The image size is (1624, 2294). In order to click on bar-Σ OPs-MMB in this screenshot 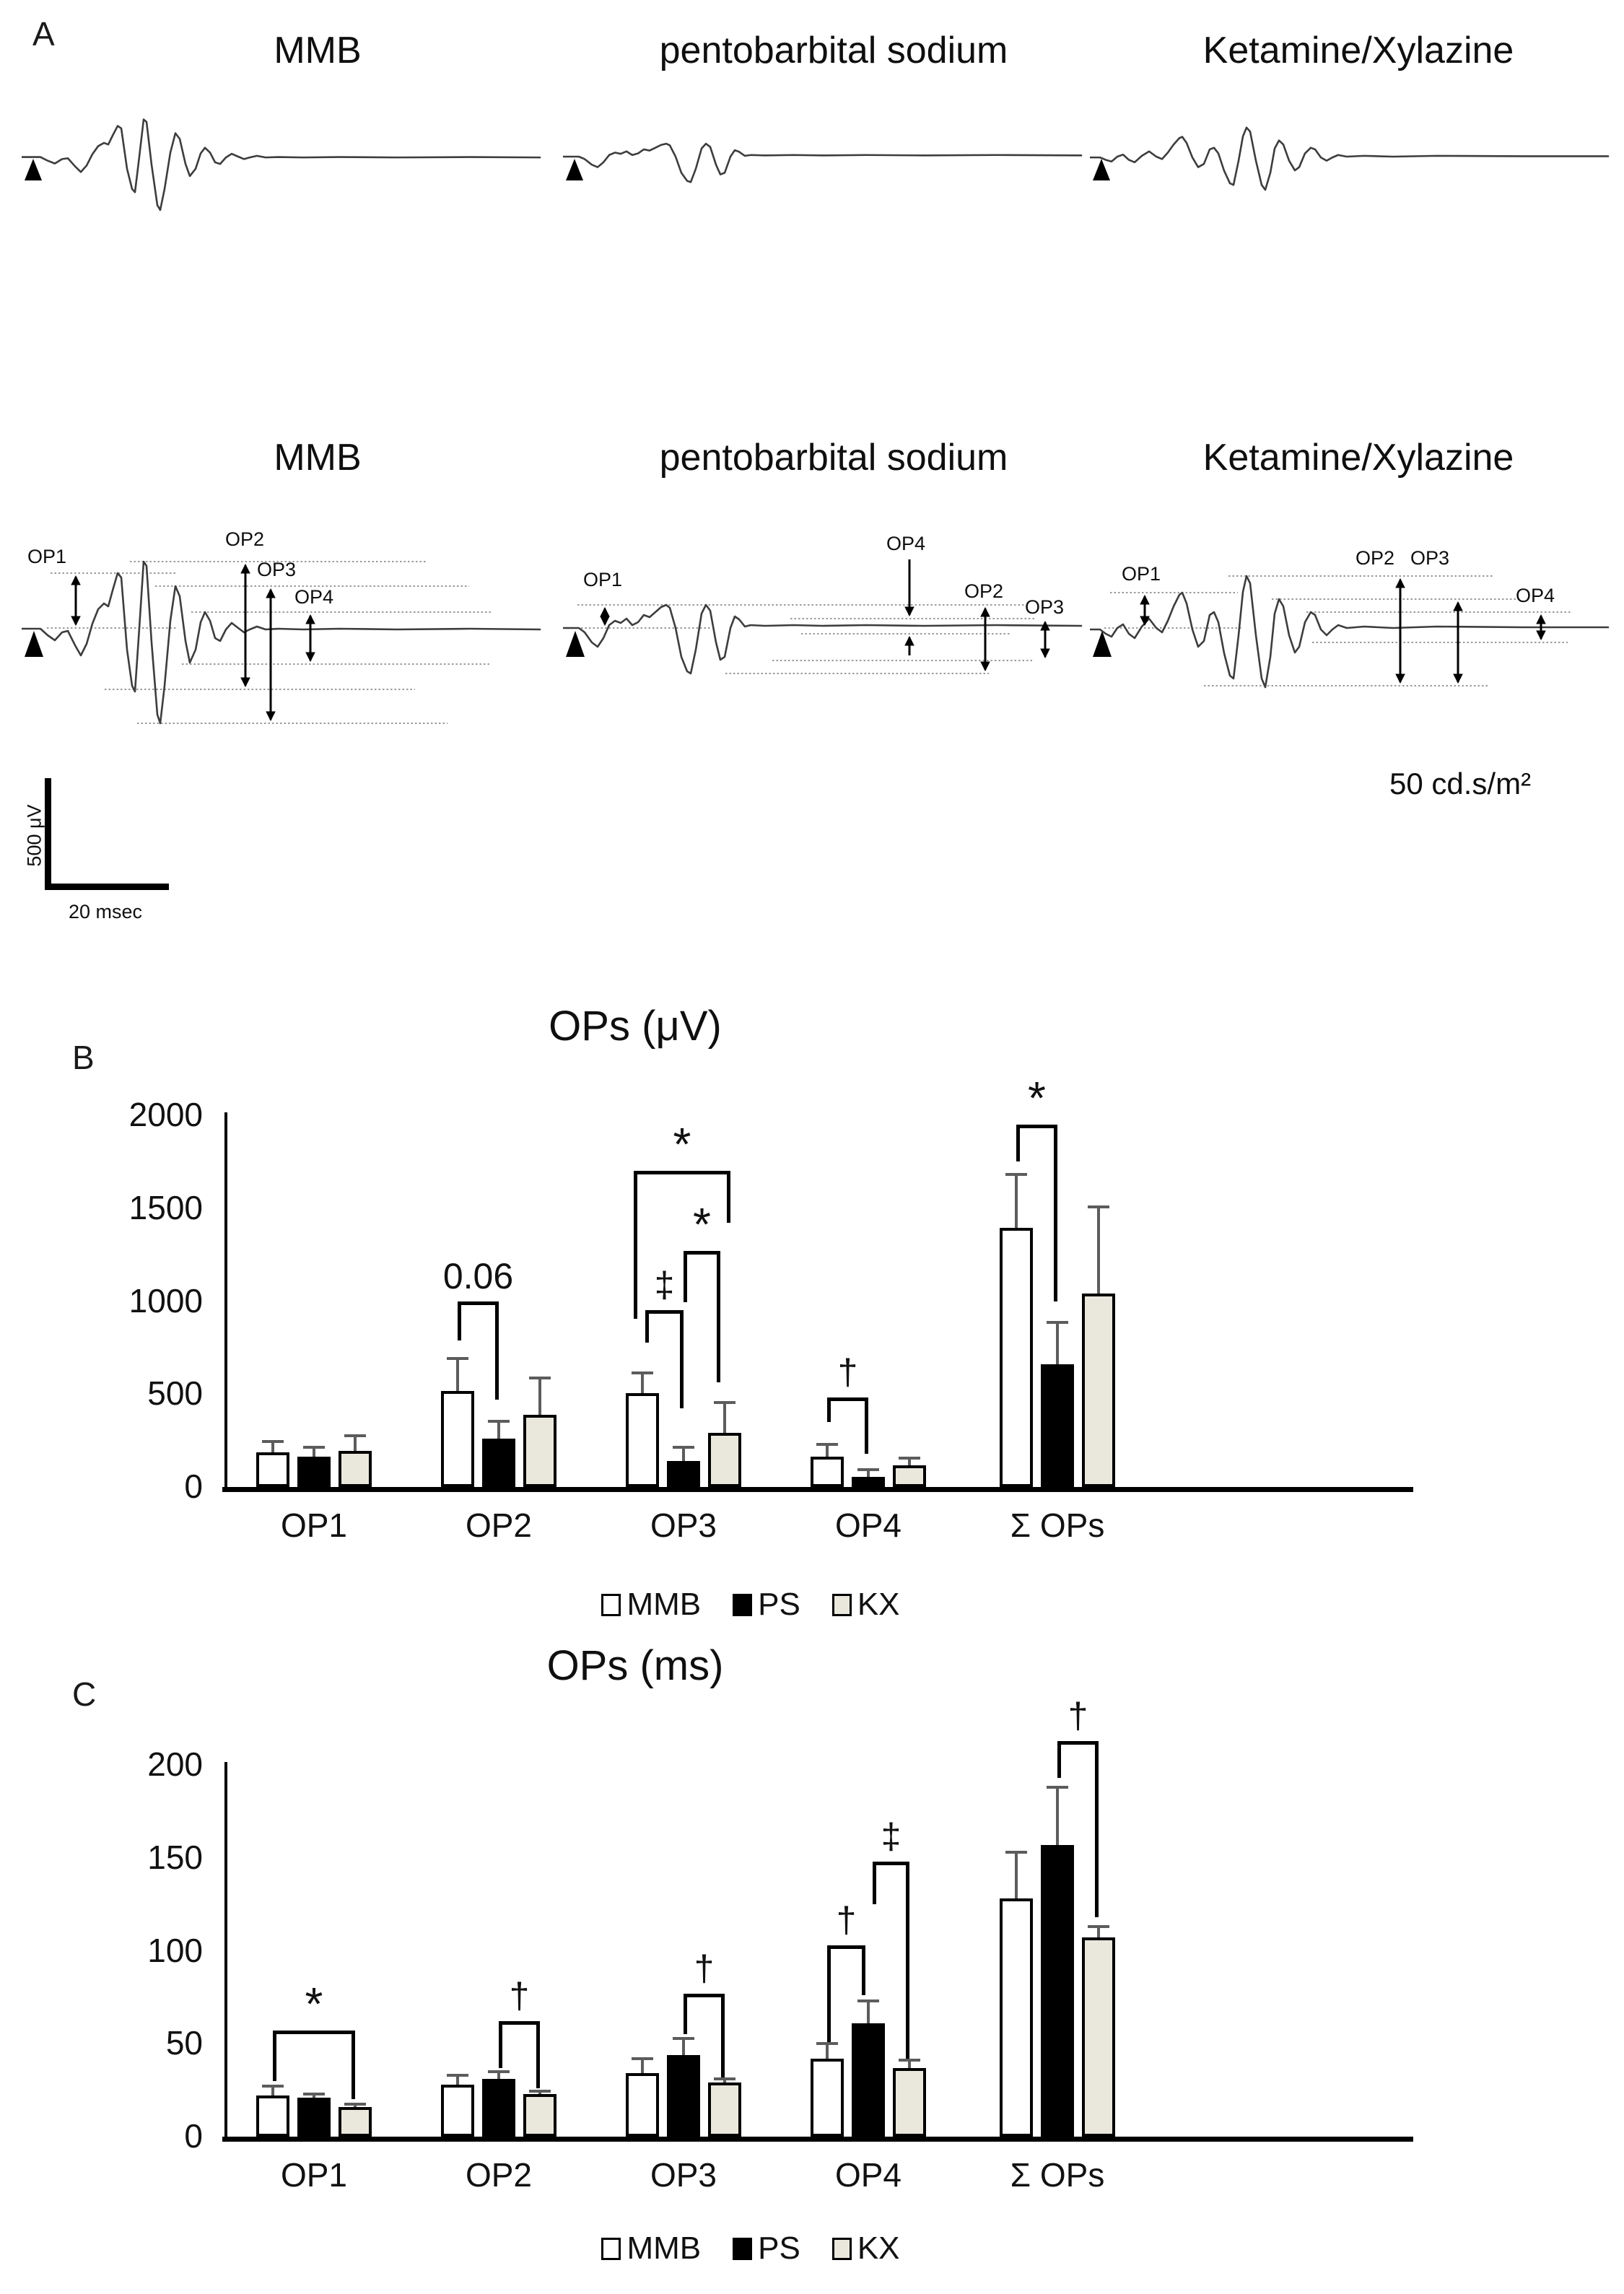, I will do `click(1016, 1357)`.